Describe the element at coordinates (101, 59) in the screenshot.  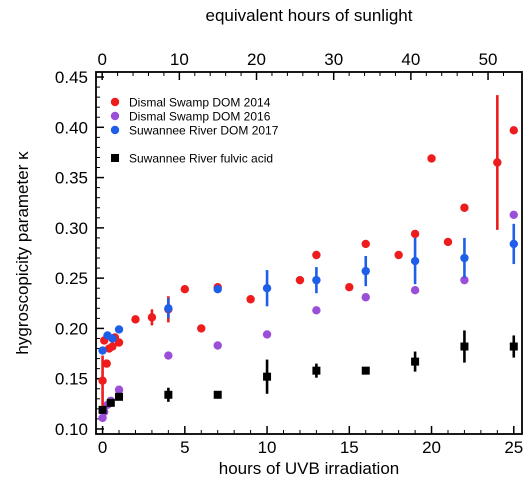
I see `x2-tick-label: 0` at that location.